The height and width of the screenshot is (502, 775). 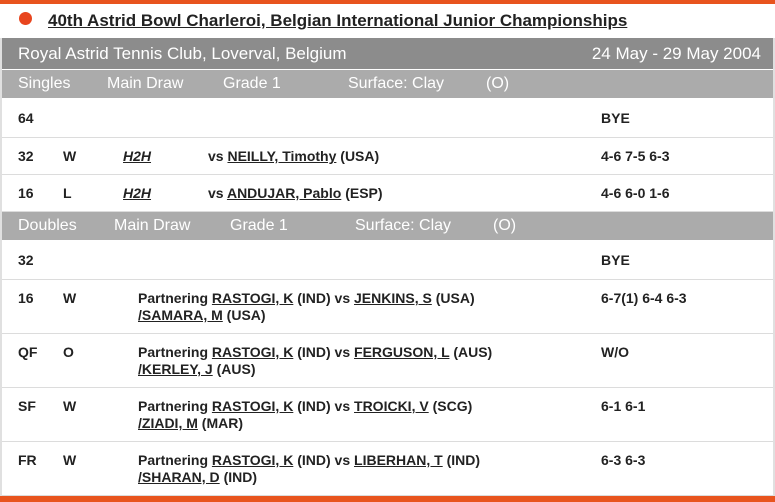 I want to click on round: FR, so click(x=27, y=460).